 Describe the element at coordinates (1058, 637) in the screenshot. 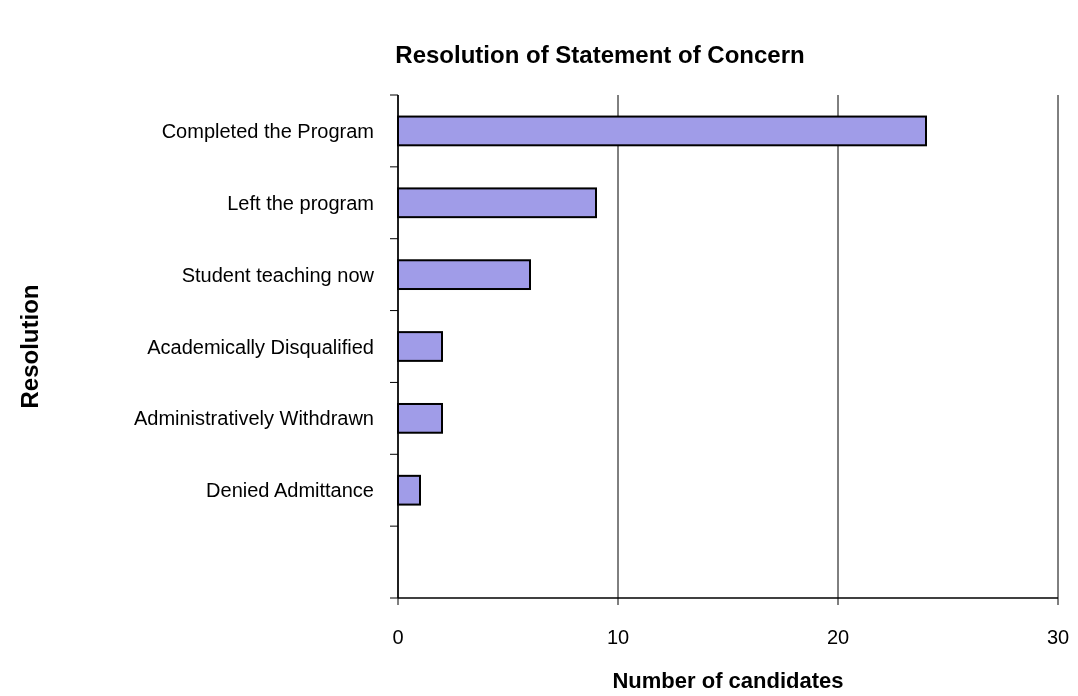

I see `x-tick-label: 30` at that location.